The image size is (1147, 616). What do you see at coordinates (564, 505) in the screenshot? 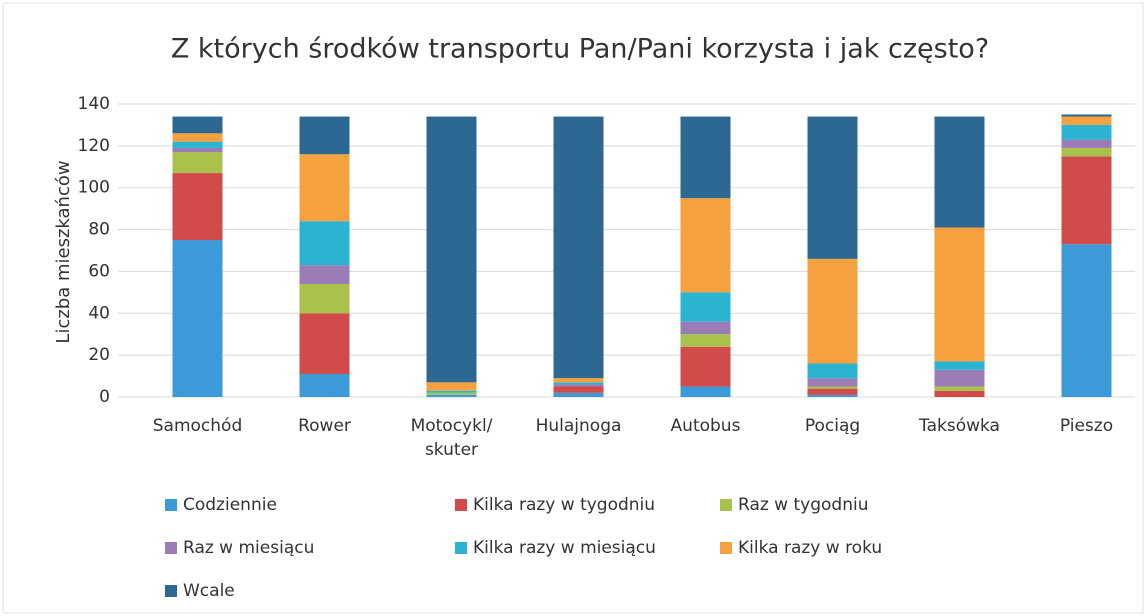
I see `legend-label: Kilka razy w tygodniu` at bounding box center [564, 505].